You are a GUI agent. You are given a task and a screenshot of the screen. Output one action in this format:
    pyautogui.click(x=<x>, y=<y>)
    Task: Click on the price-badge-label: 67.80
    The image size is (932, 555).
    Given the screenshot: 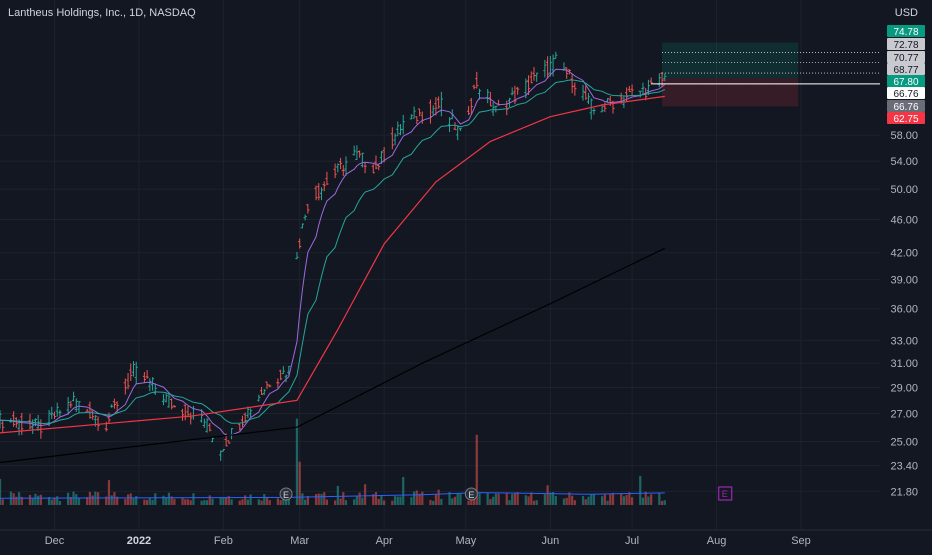 What is the action you would take?
    pyautogui.click(x=905, y=82)
    